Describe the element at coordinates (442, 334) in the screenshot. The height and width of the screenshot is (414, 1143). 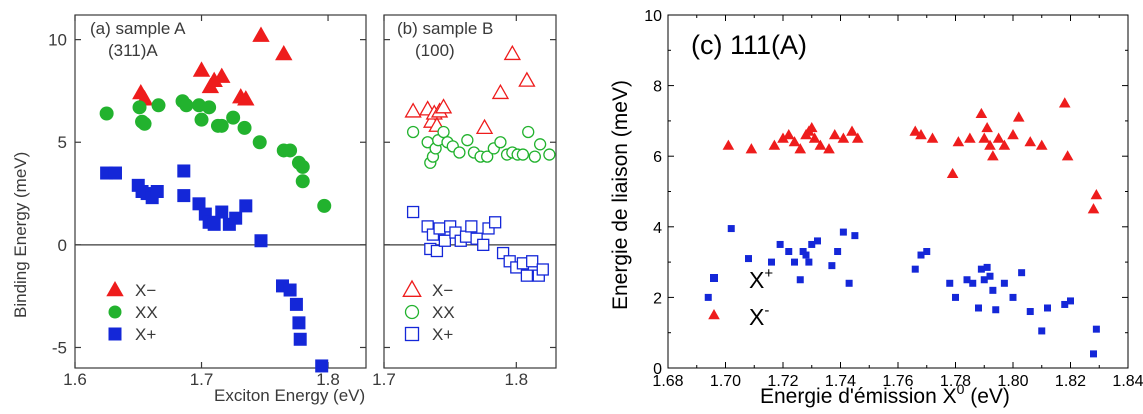
I see `panel-b-legend-label: X+` at that location.